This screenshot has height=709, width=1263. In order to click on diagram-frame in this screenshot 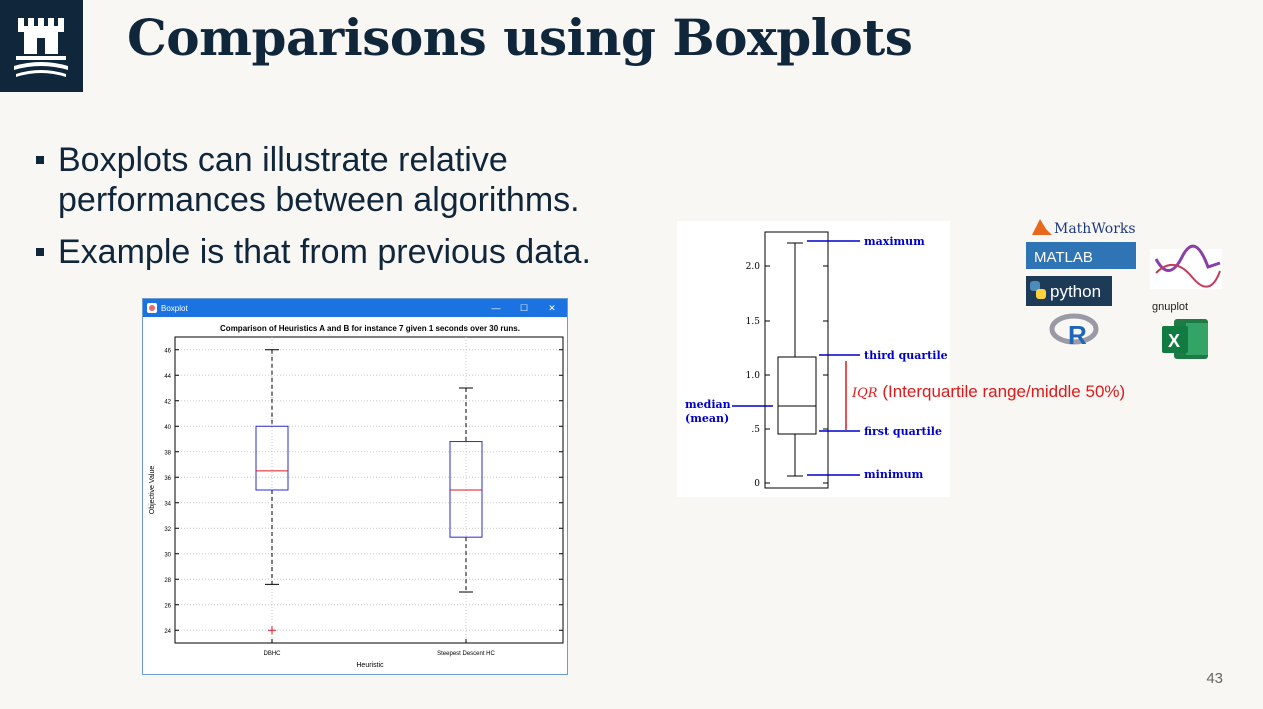, I will do `click(796, 360)`.